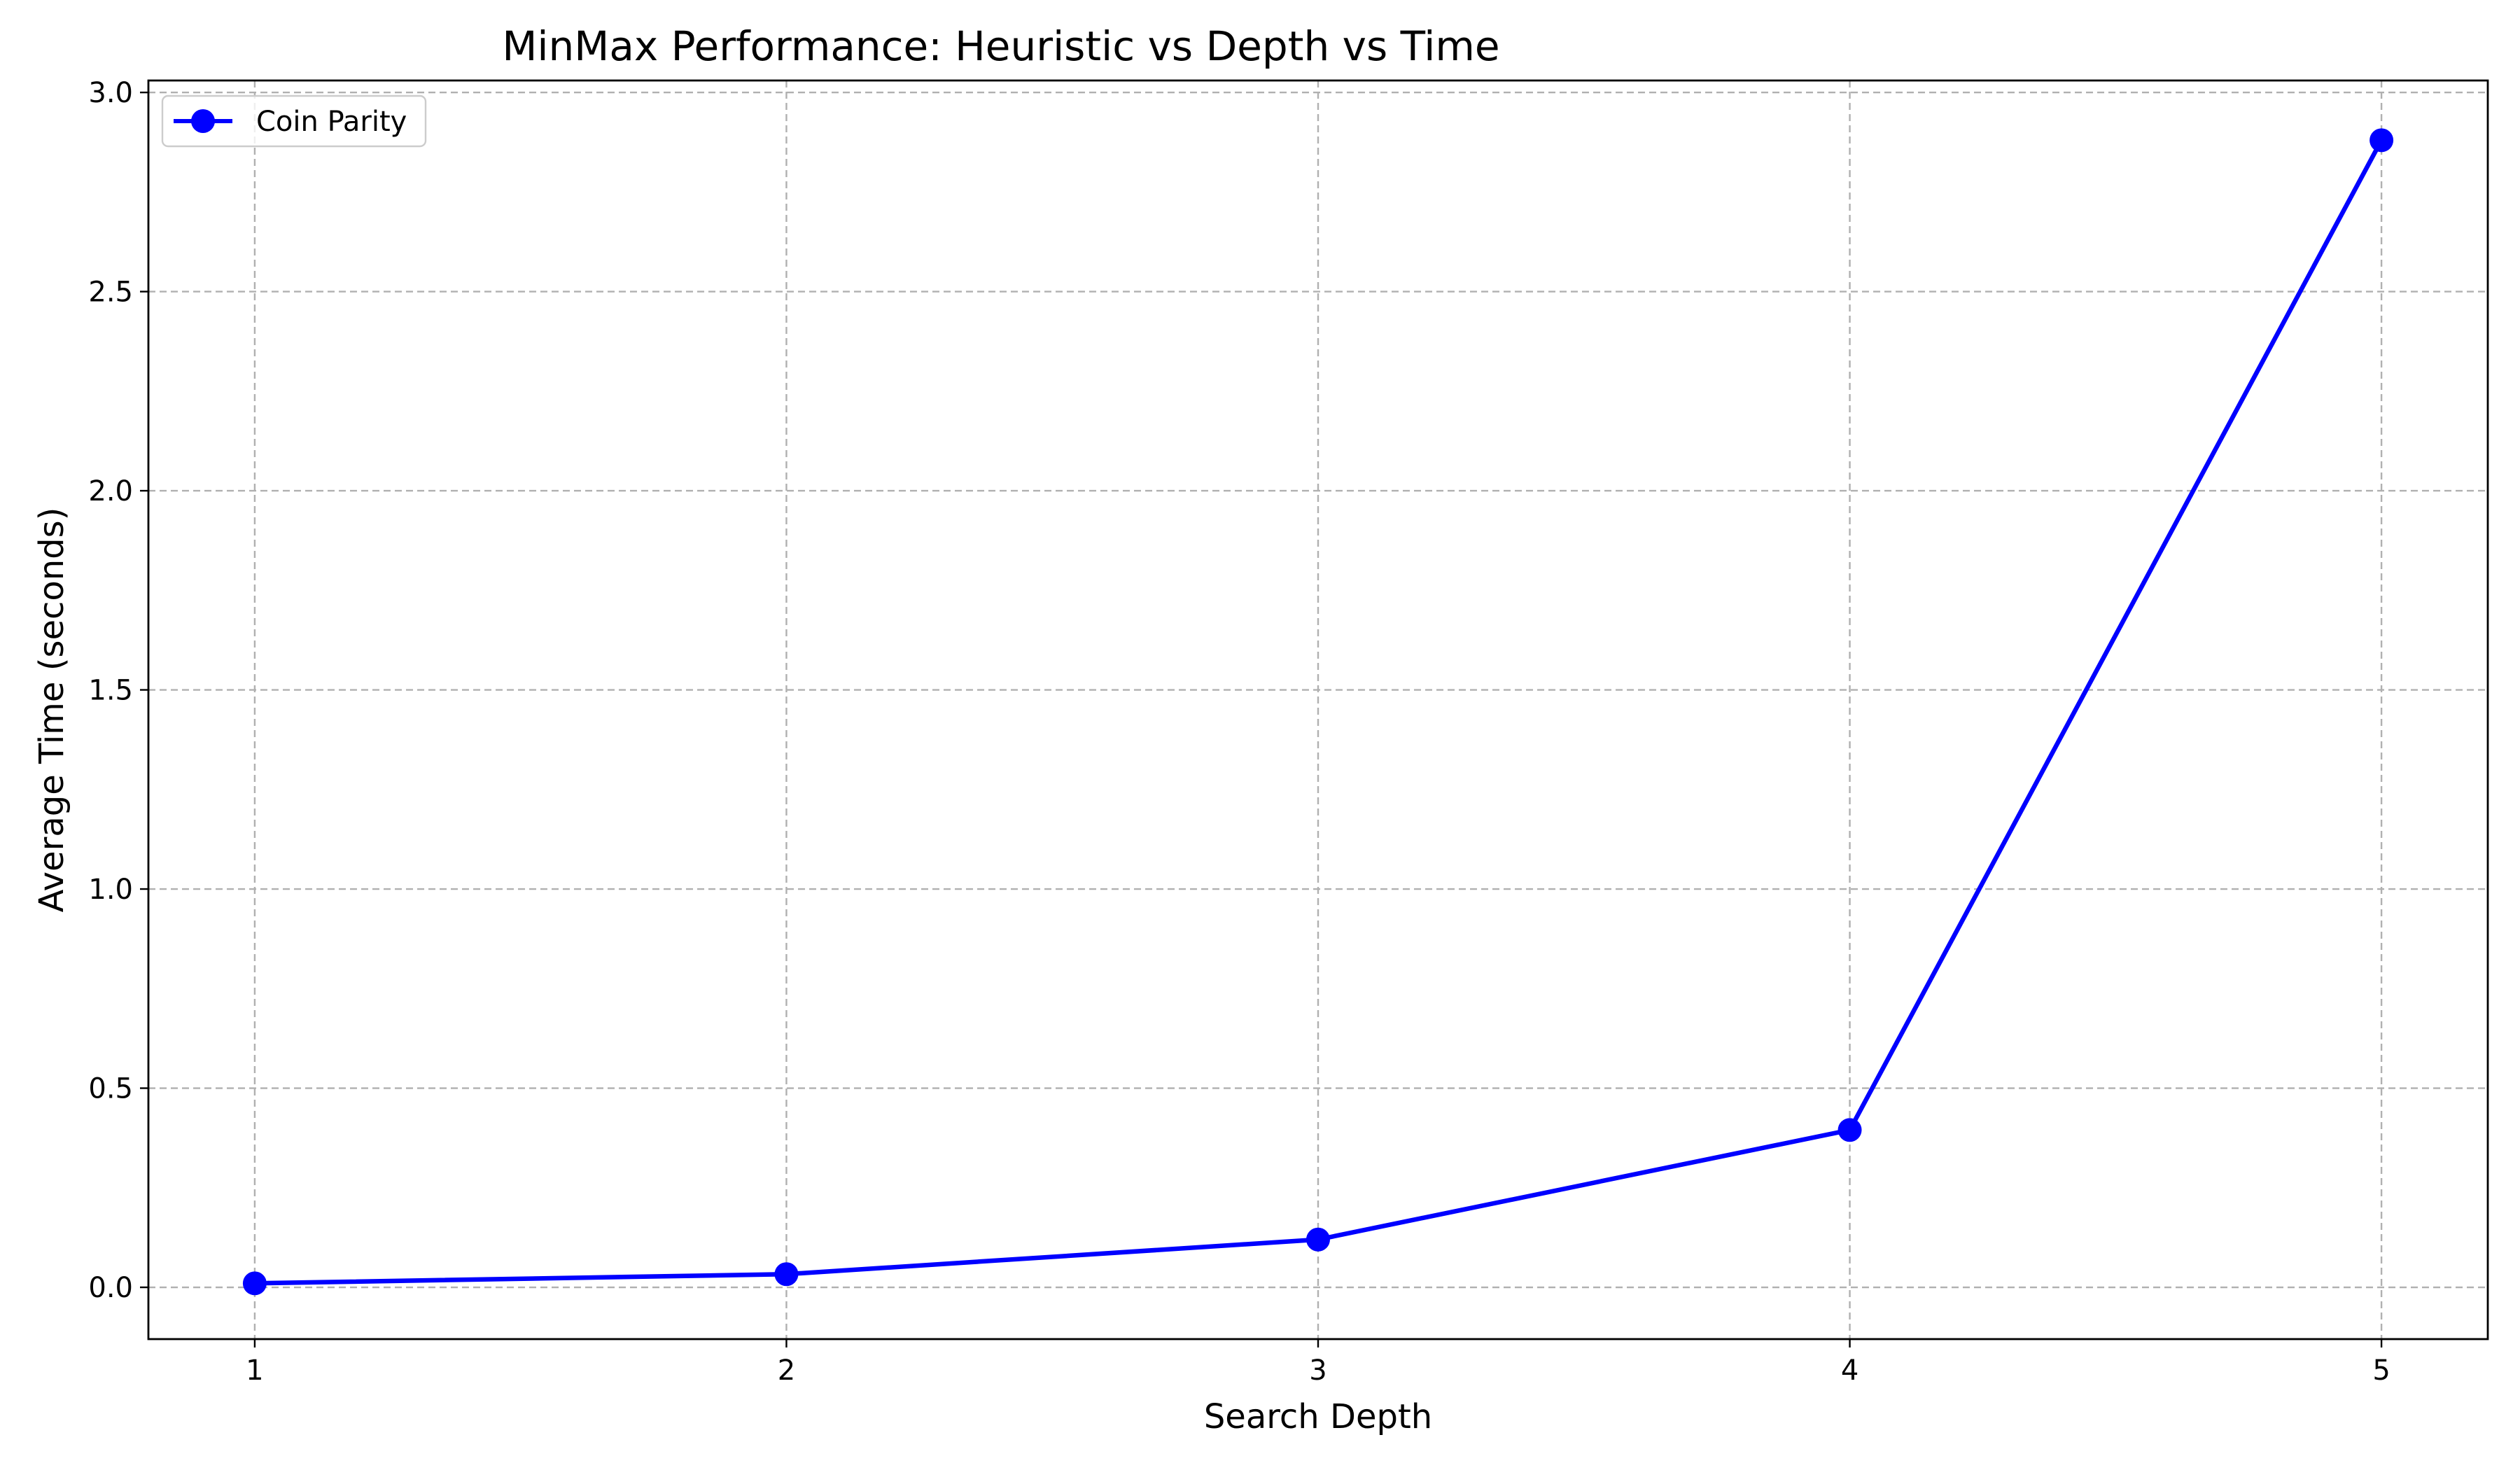 This screenshot has width=2520, height=1470. I want to click on legend-box, so click(294, 121).